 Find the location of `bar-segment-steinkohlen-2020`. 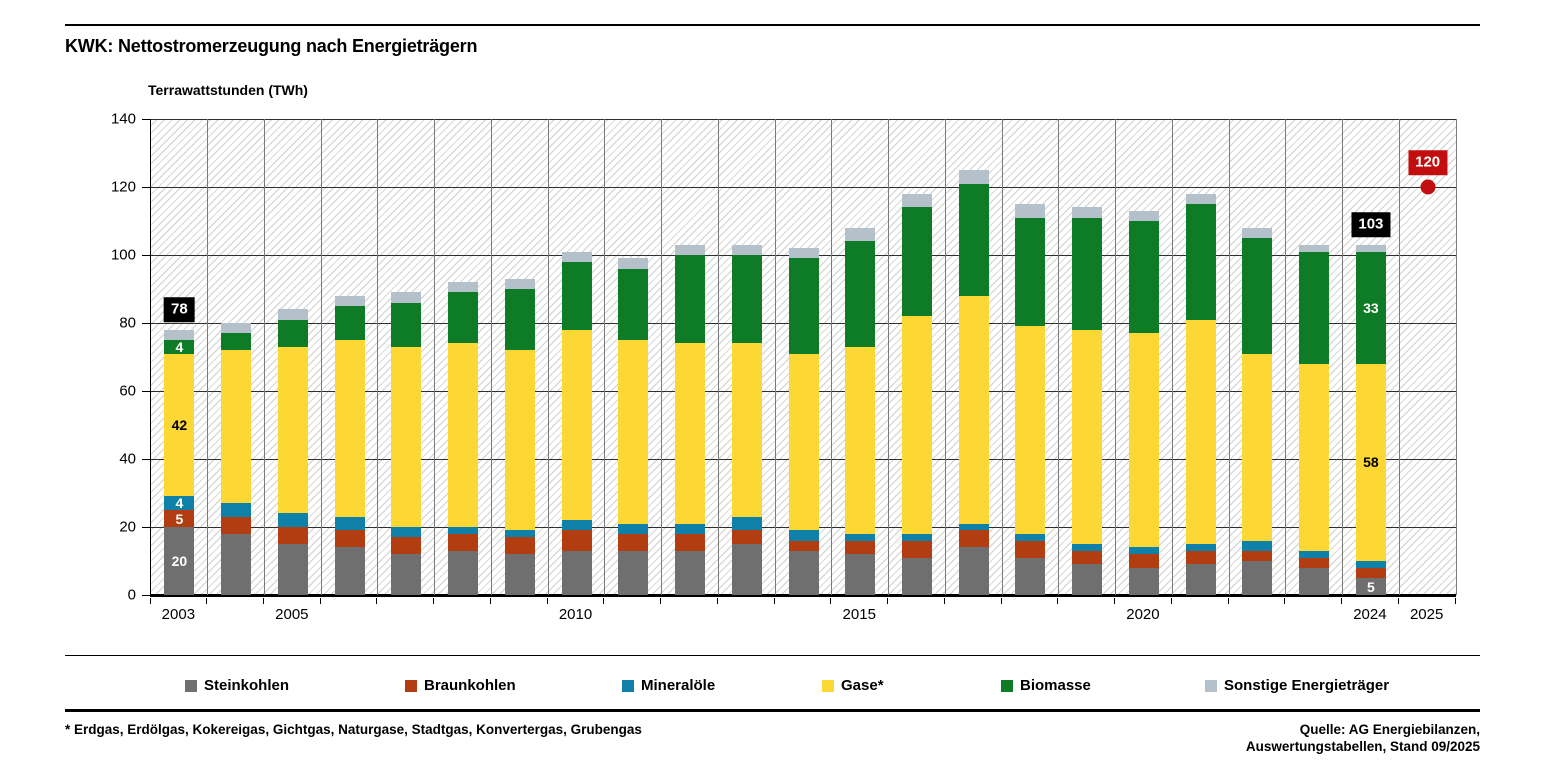

bar-segment-steinkohlen-2020 is located at coordinates (1143, 581).